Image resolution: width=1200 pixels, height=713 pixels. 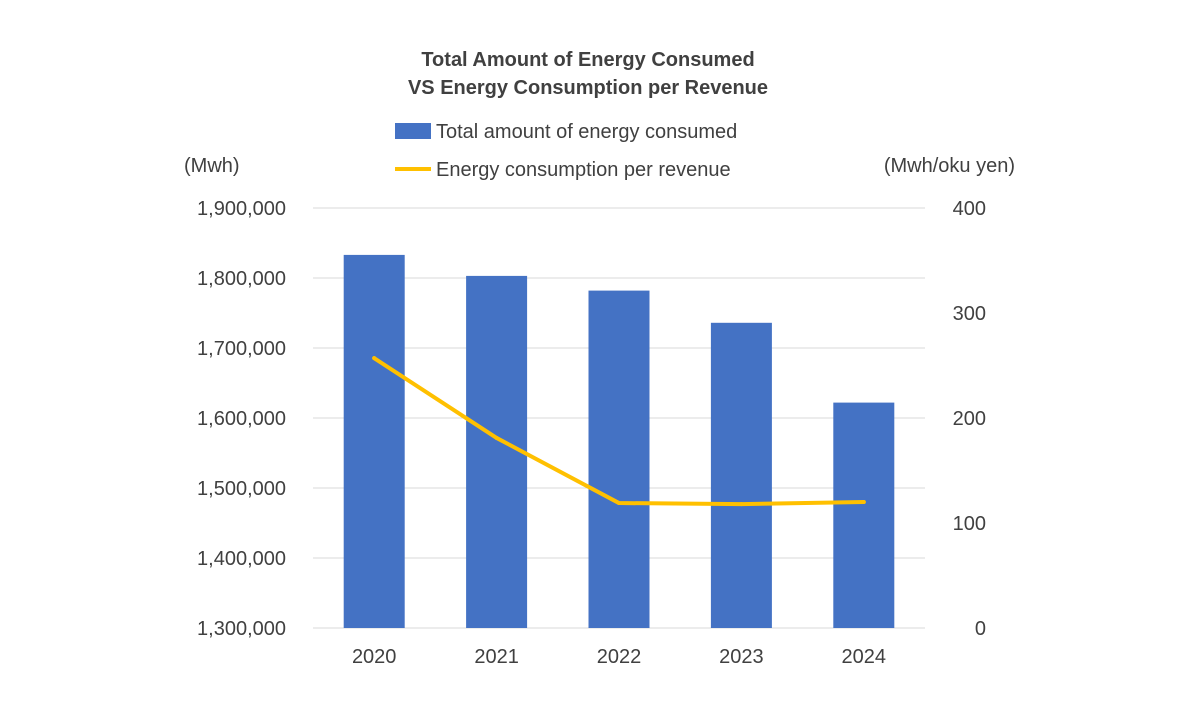 I want to click on x-axis-ticks: 2020 2021 2022 2023 2024, so click(x=619, y=657).